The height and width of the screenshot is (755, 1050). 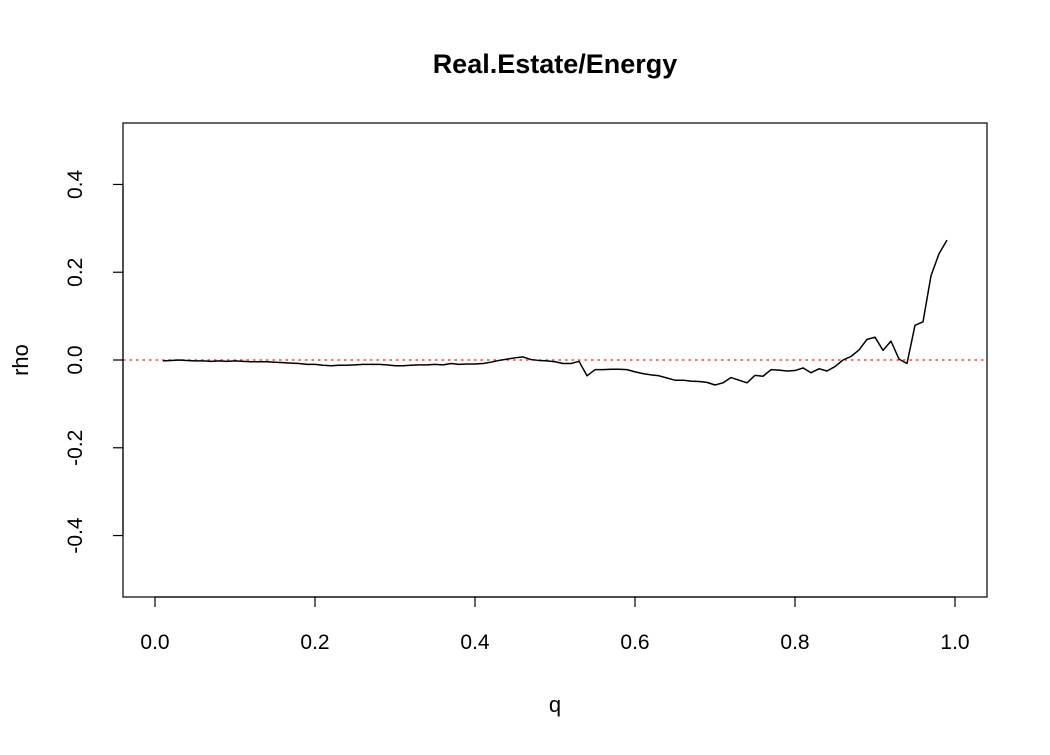 I want to click on y-tick-label: 0.0, so click(x=75, y=359).